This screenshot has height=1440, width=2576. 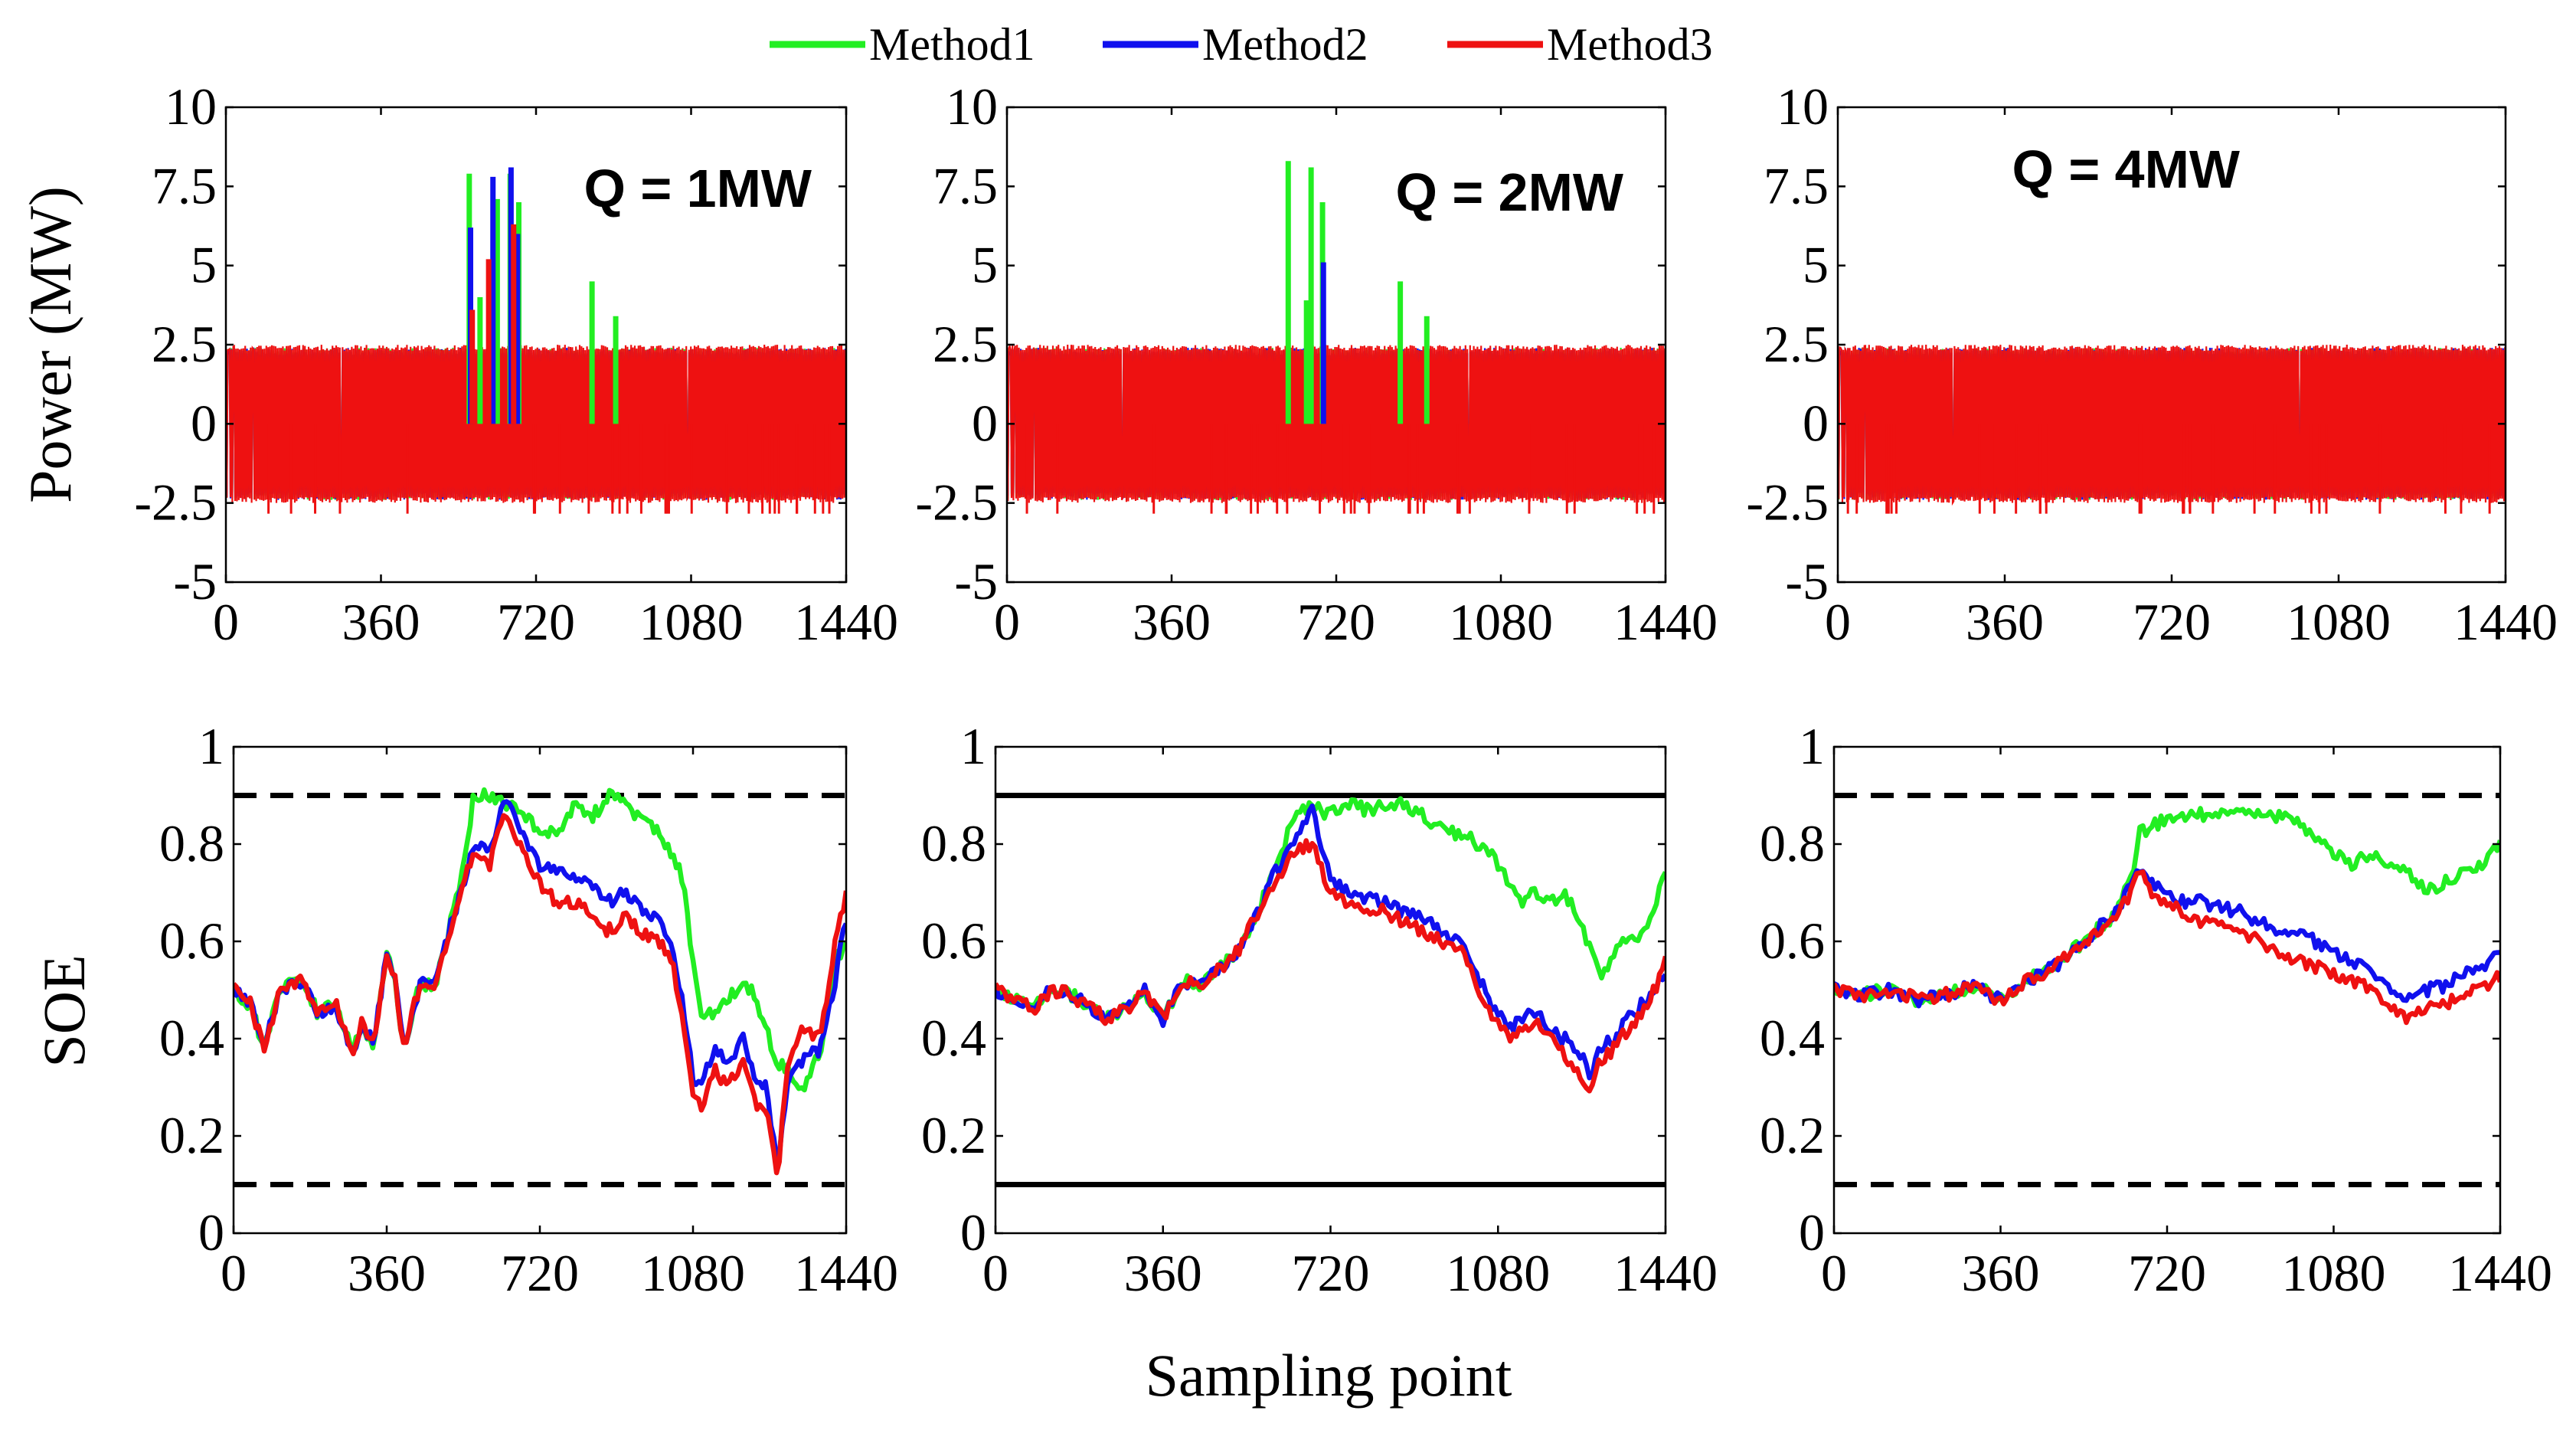 I want to click on power-panel-q2: 0 360 720 1080 1440 -5 -2.5 0 2.5 5 7.5 10 Q = 2MW, so click(x=1316, y=364).